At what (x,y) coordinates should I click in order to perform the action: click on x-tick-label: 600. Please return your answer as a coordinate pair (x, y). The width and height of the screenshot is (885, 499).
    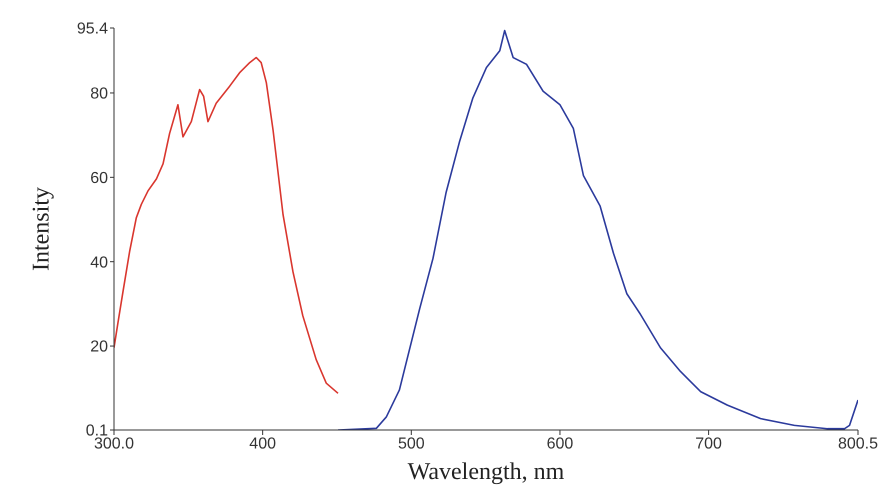
    Looking at the image, I should click on (560, 443).